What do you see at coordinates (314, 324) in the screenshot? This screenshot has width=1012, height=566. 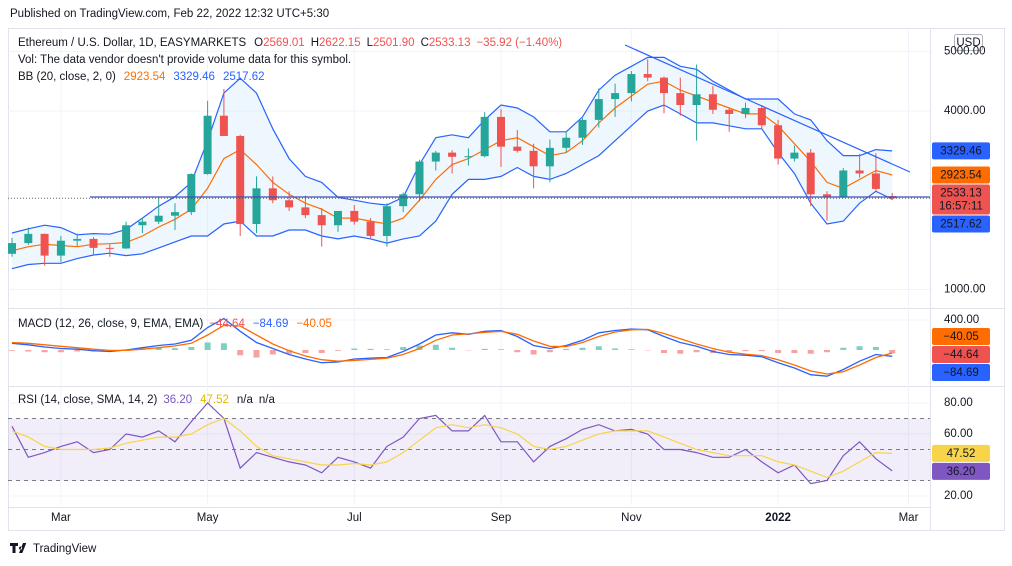 I see `legend-value: −40.05` at bounding box center [314, 324].